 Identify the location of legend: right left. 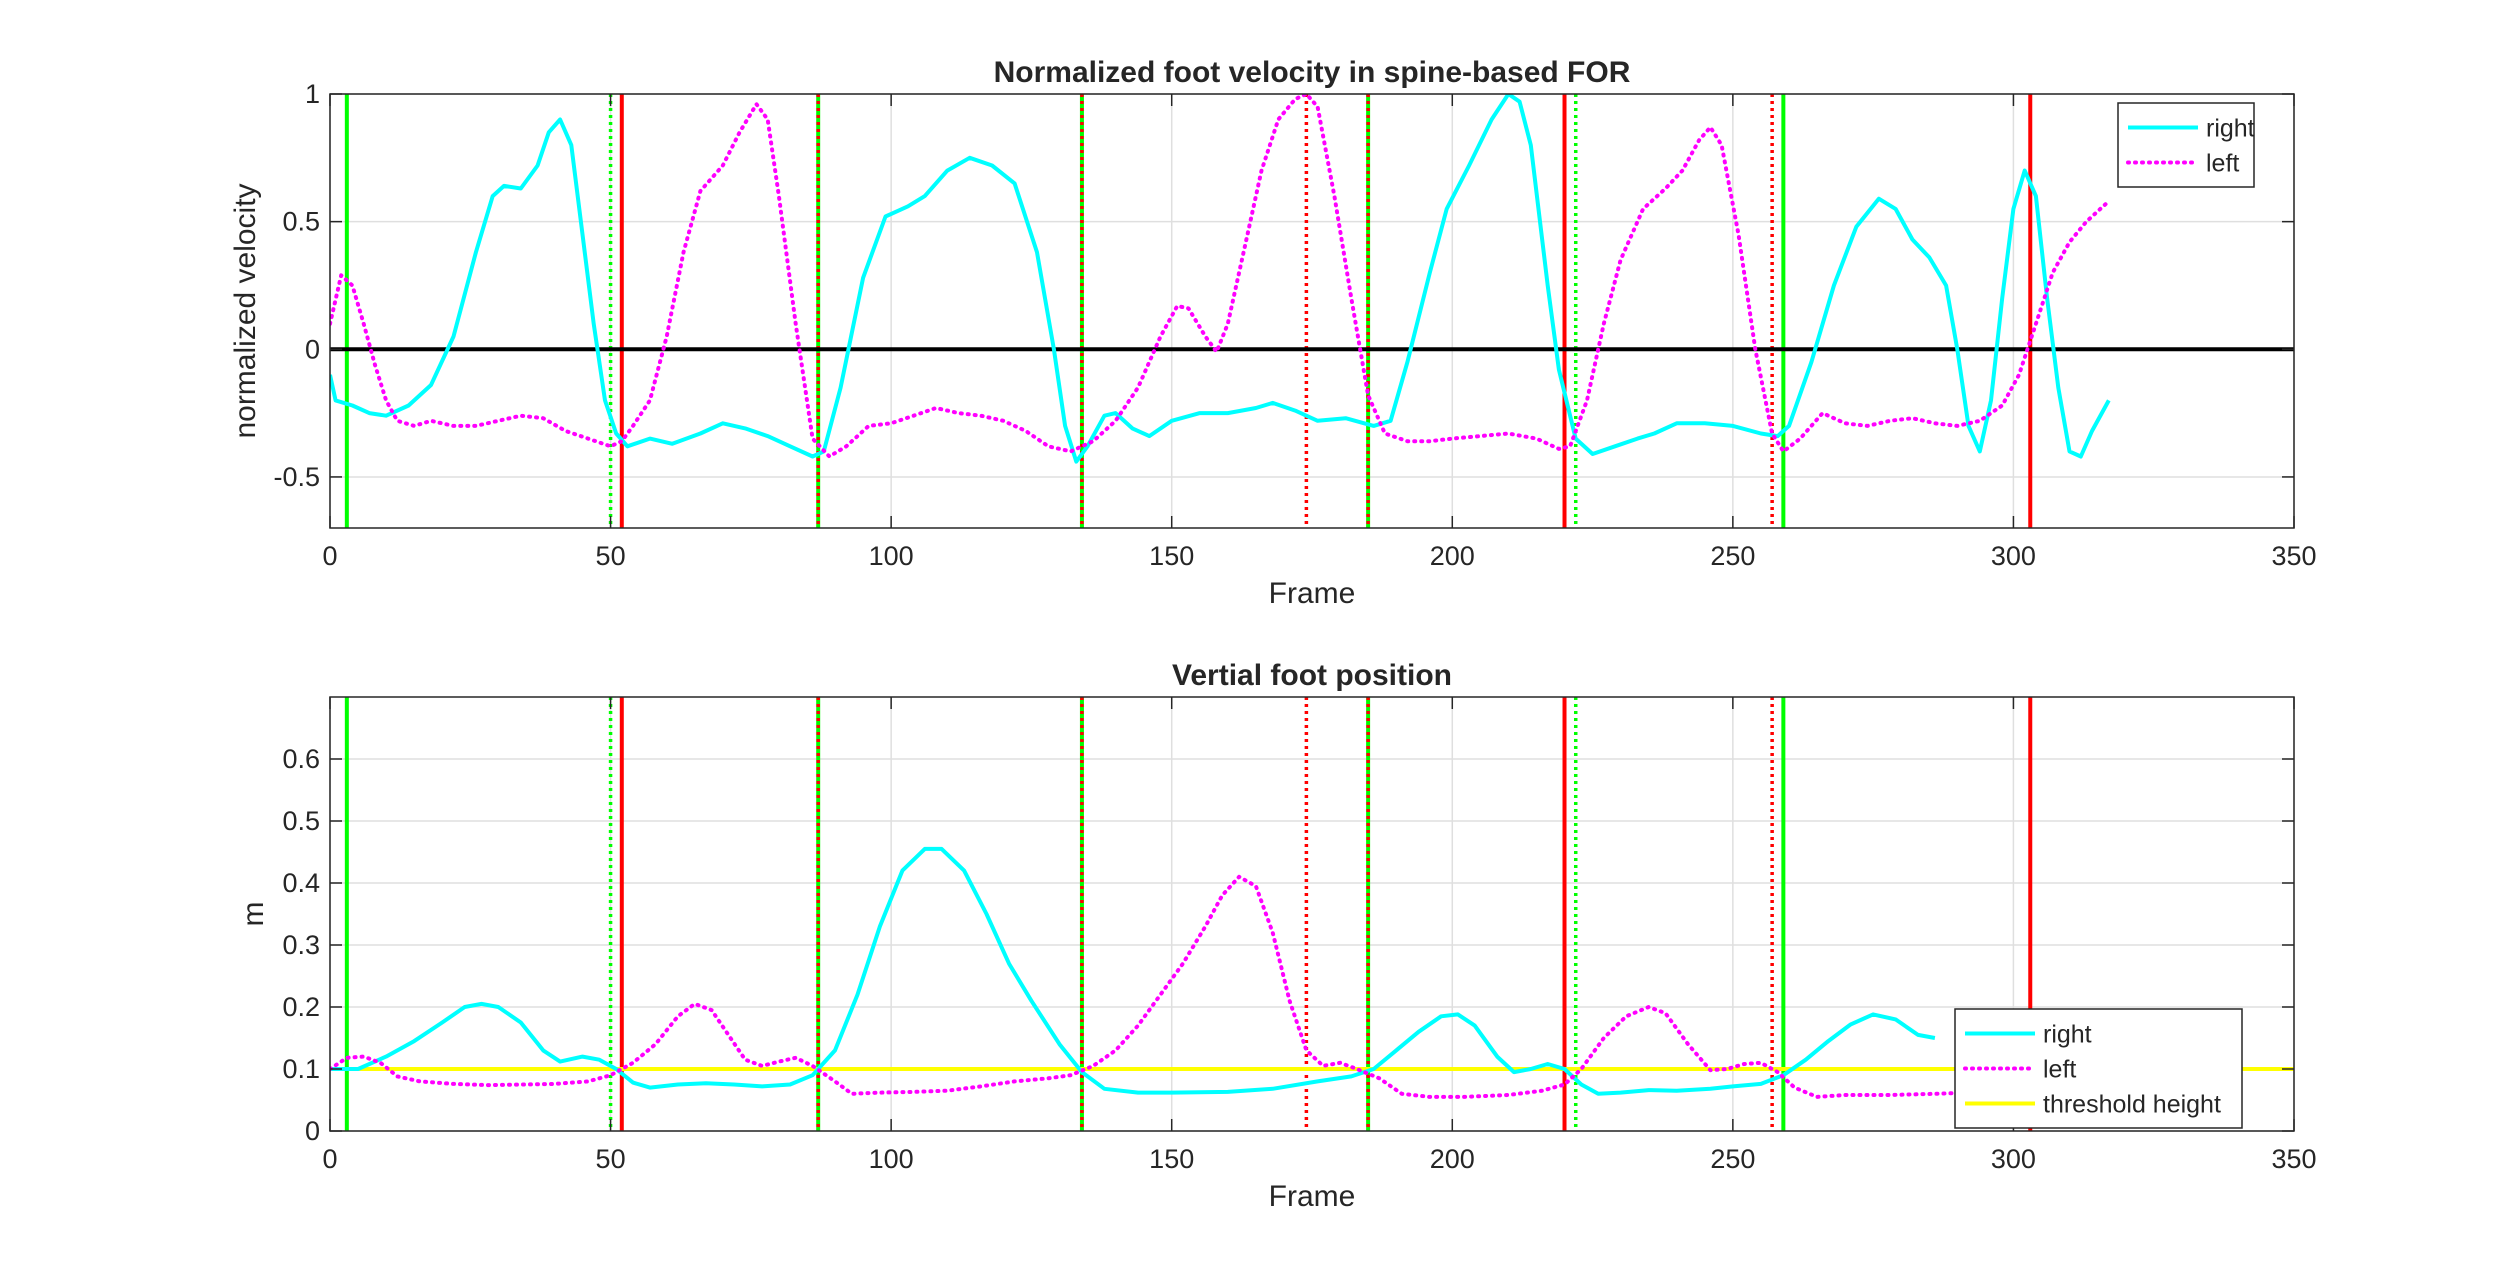
(2186, 145).